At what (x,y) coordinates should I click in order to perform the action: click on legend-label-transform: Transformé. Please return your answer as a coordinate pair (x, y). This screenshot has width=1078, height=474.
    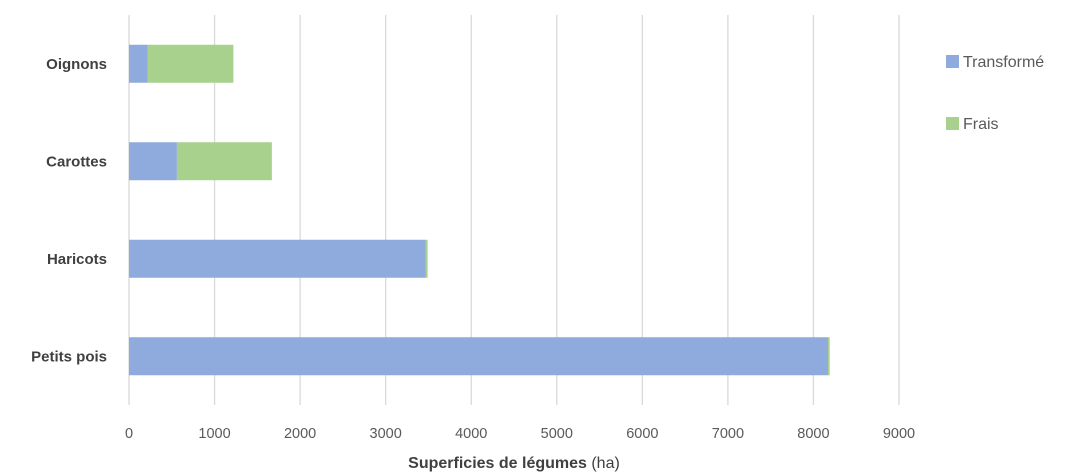
    Looking at the image, I should click on (1003, 62).